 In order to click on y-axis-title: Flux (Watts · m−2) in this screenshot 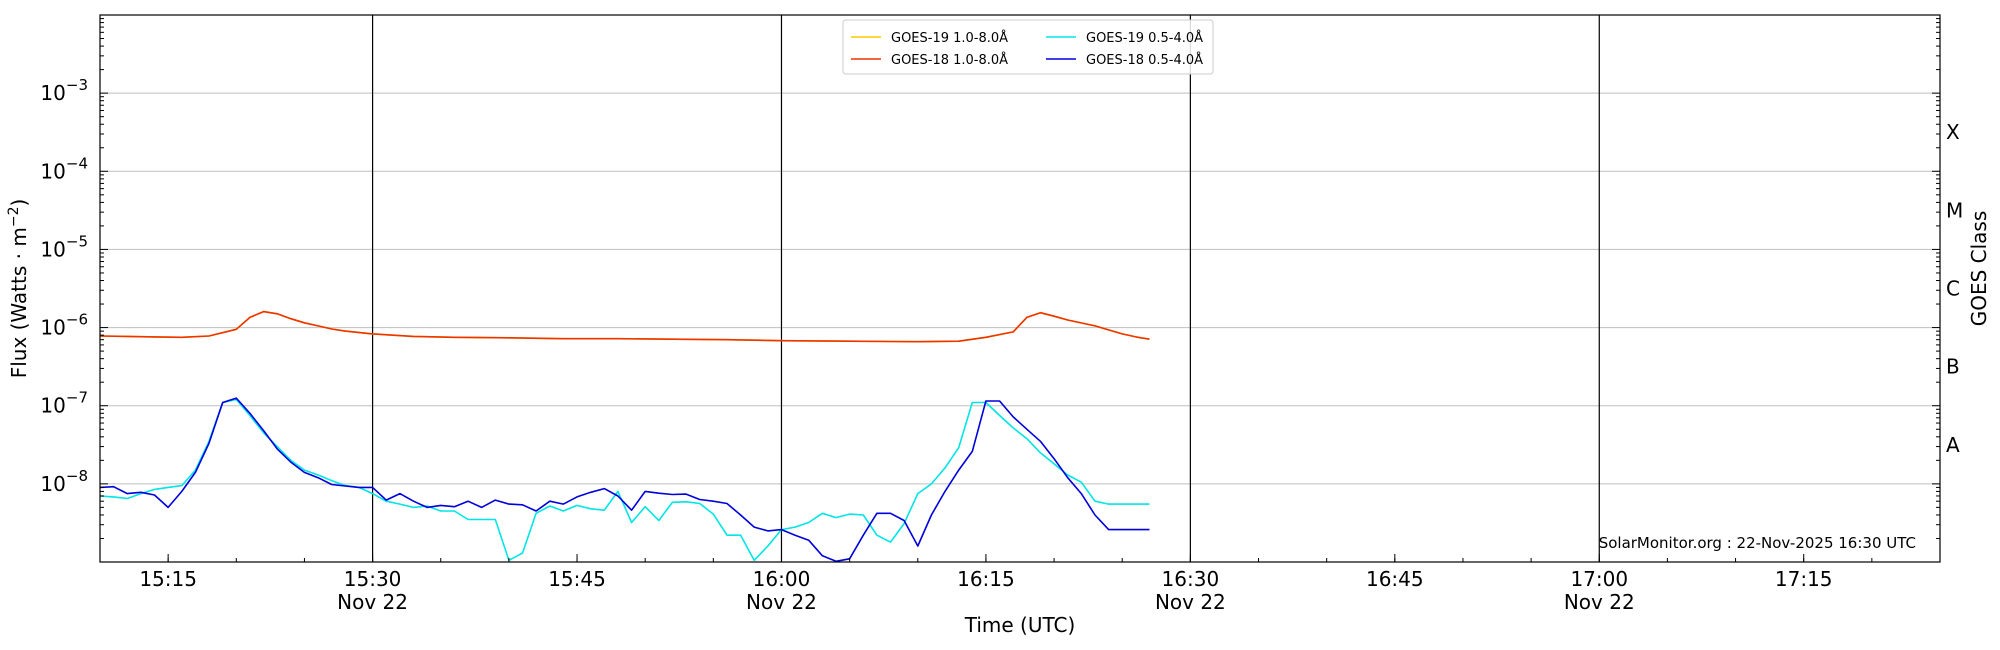, I will do `click(18, 289)`.